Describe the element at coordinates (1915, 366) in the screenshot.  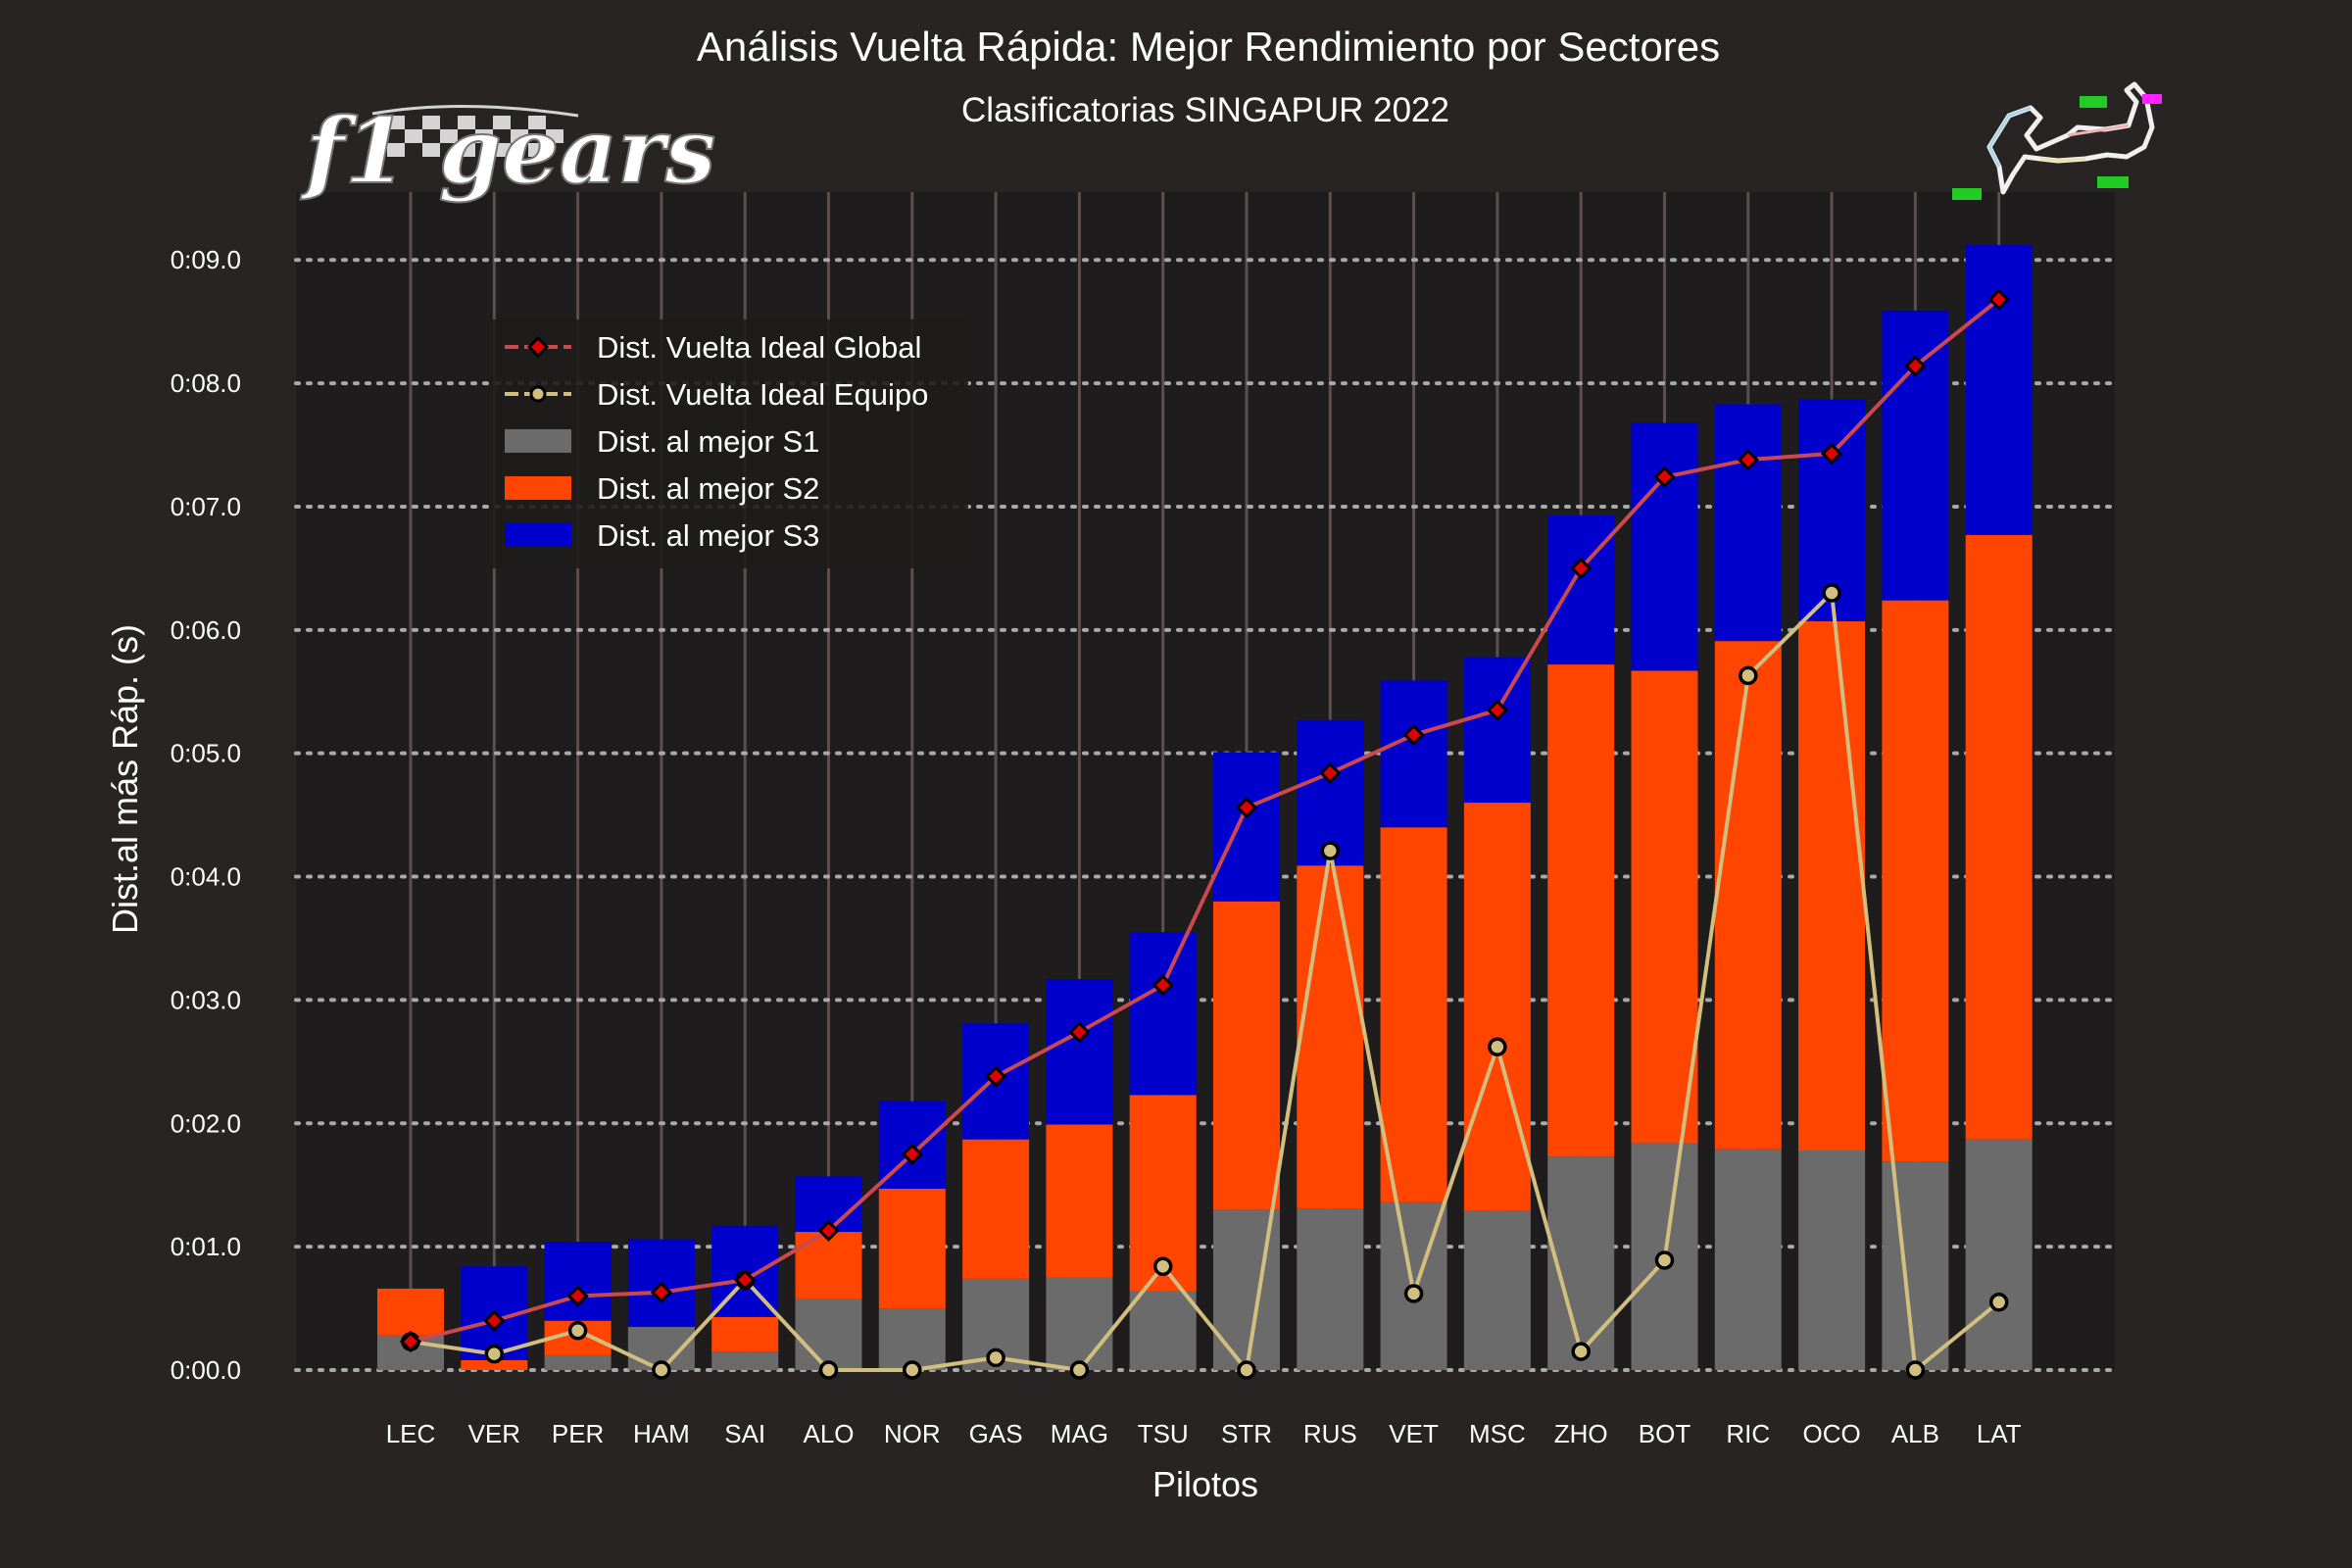
I see `marker-ideal-global-alb` at that location.